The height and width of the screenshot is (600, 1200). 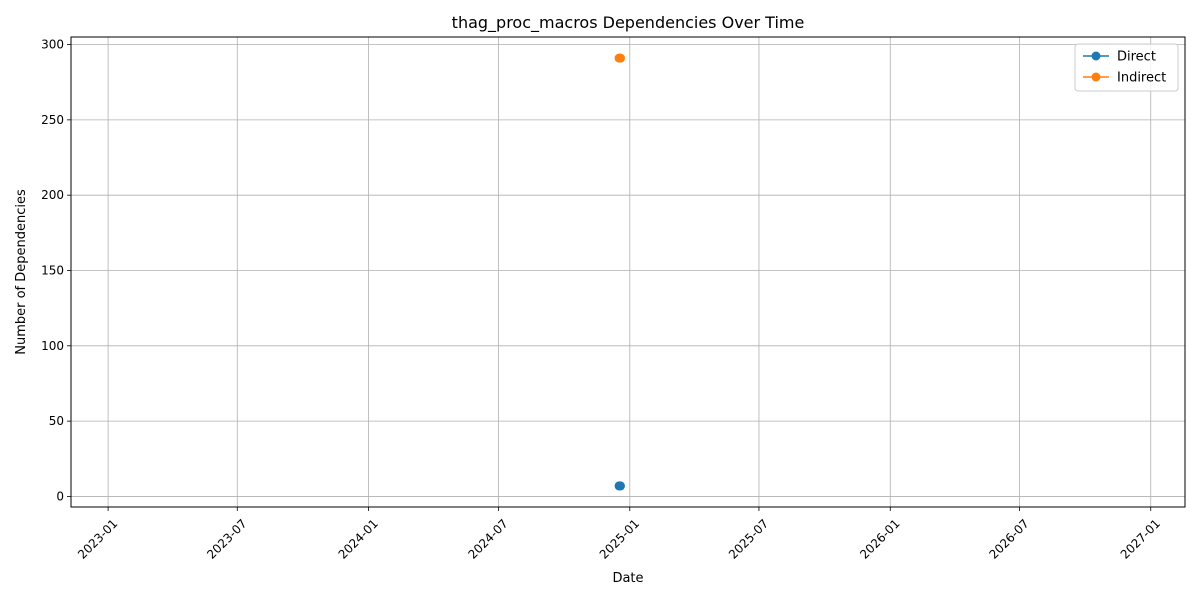 What do you see at coordinates (52, 45) in the screenshot?
I see `y-tick-label: 300` at bounding box center [52, 45].